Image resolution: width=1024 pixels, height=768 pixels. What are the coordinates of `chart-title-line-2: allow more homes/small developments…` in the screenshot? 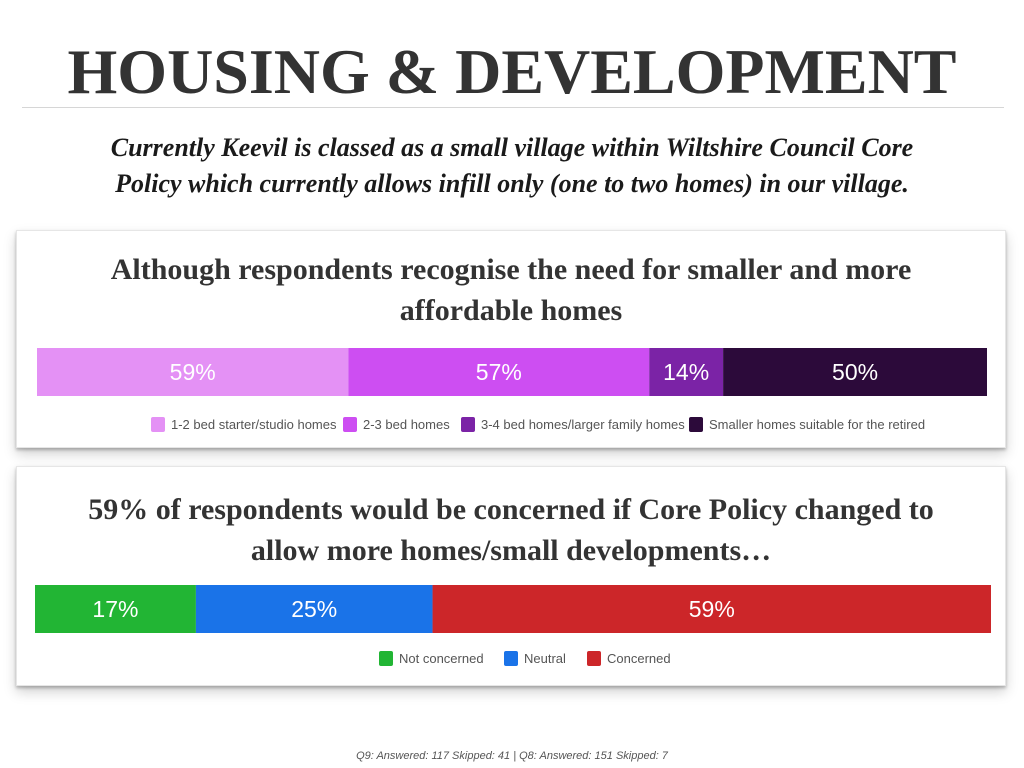 It's located at (511, 550).